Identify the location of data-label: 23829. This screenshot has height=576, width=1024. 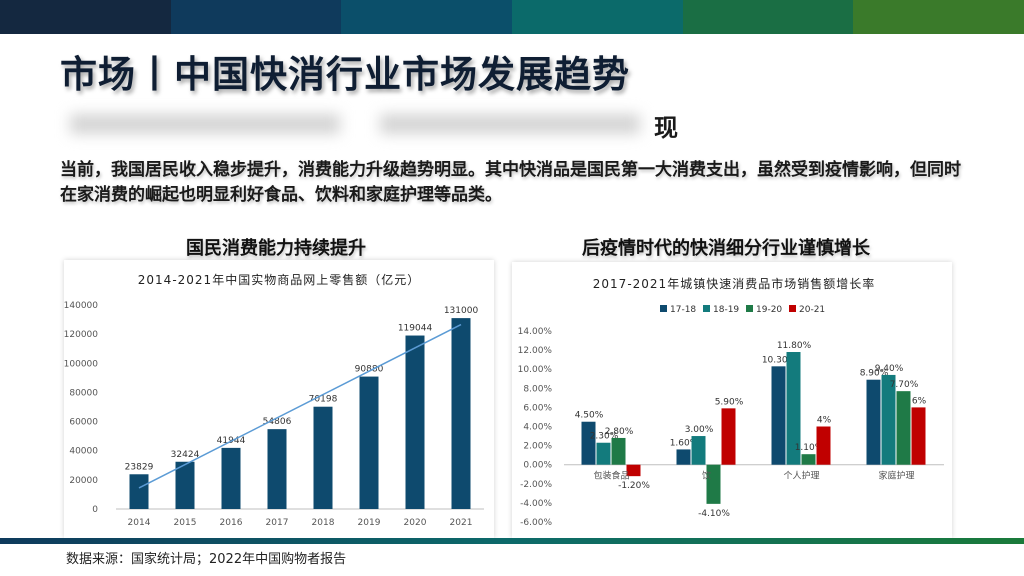
(139, 467).